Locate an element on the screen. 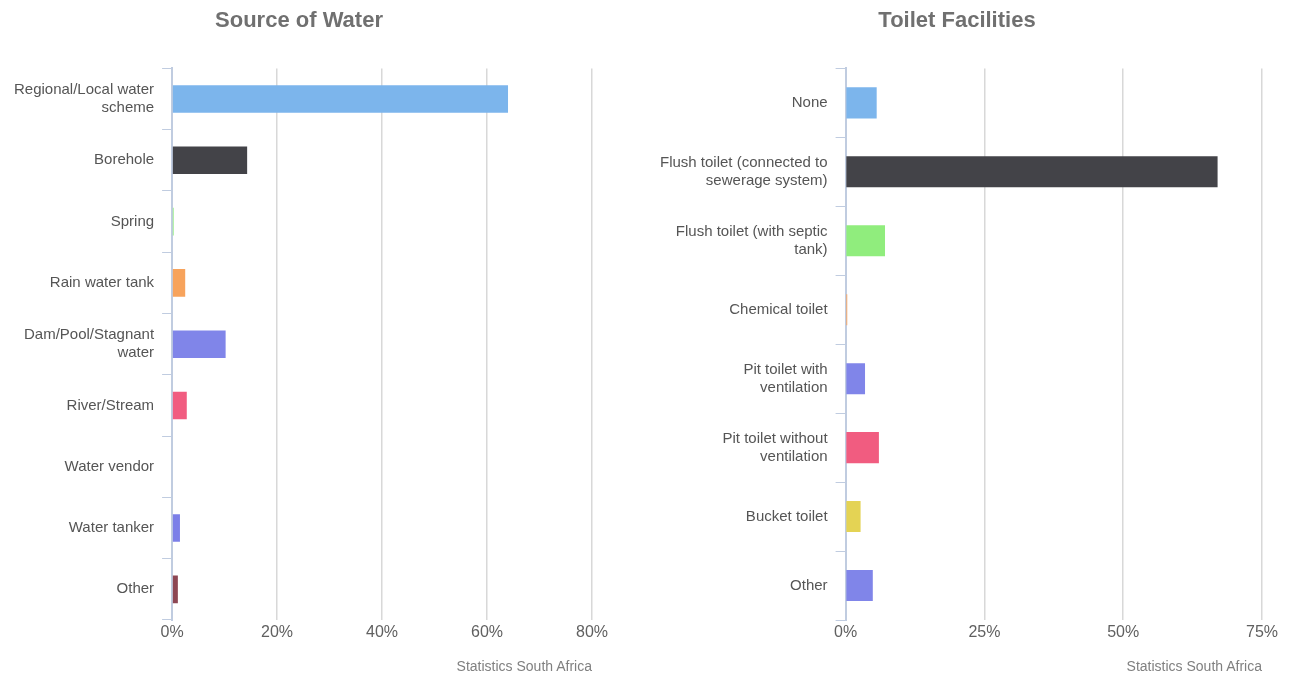 This screenshot has height=686, width=1293. x-tick-label: 60% is located at coordinates (487, 632).